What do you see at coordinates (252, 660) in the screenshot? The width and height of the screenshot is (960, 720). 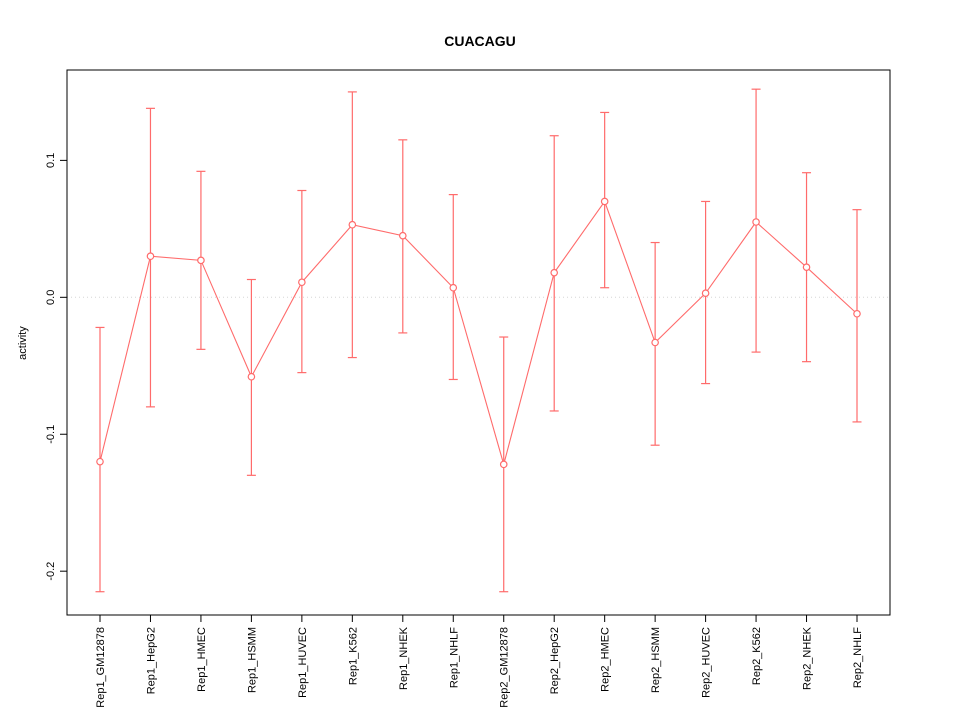 I see `x-tick-label: Rep1_HSMM` at bounding box center [252, 660].